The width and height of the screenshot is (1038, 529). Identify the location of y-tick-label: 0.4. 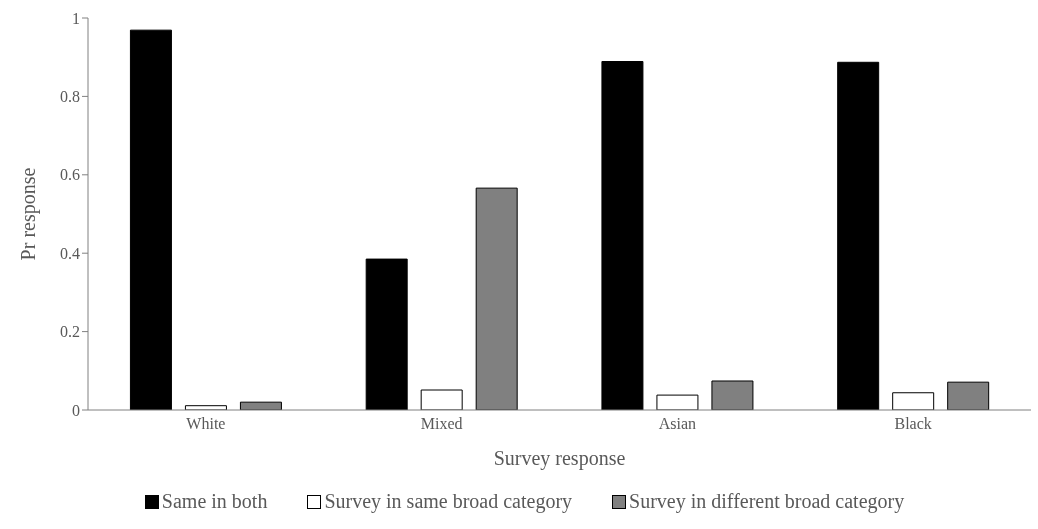
(70, 253).